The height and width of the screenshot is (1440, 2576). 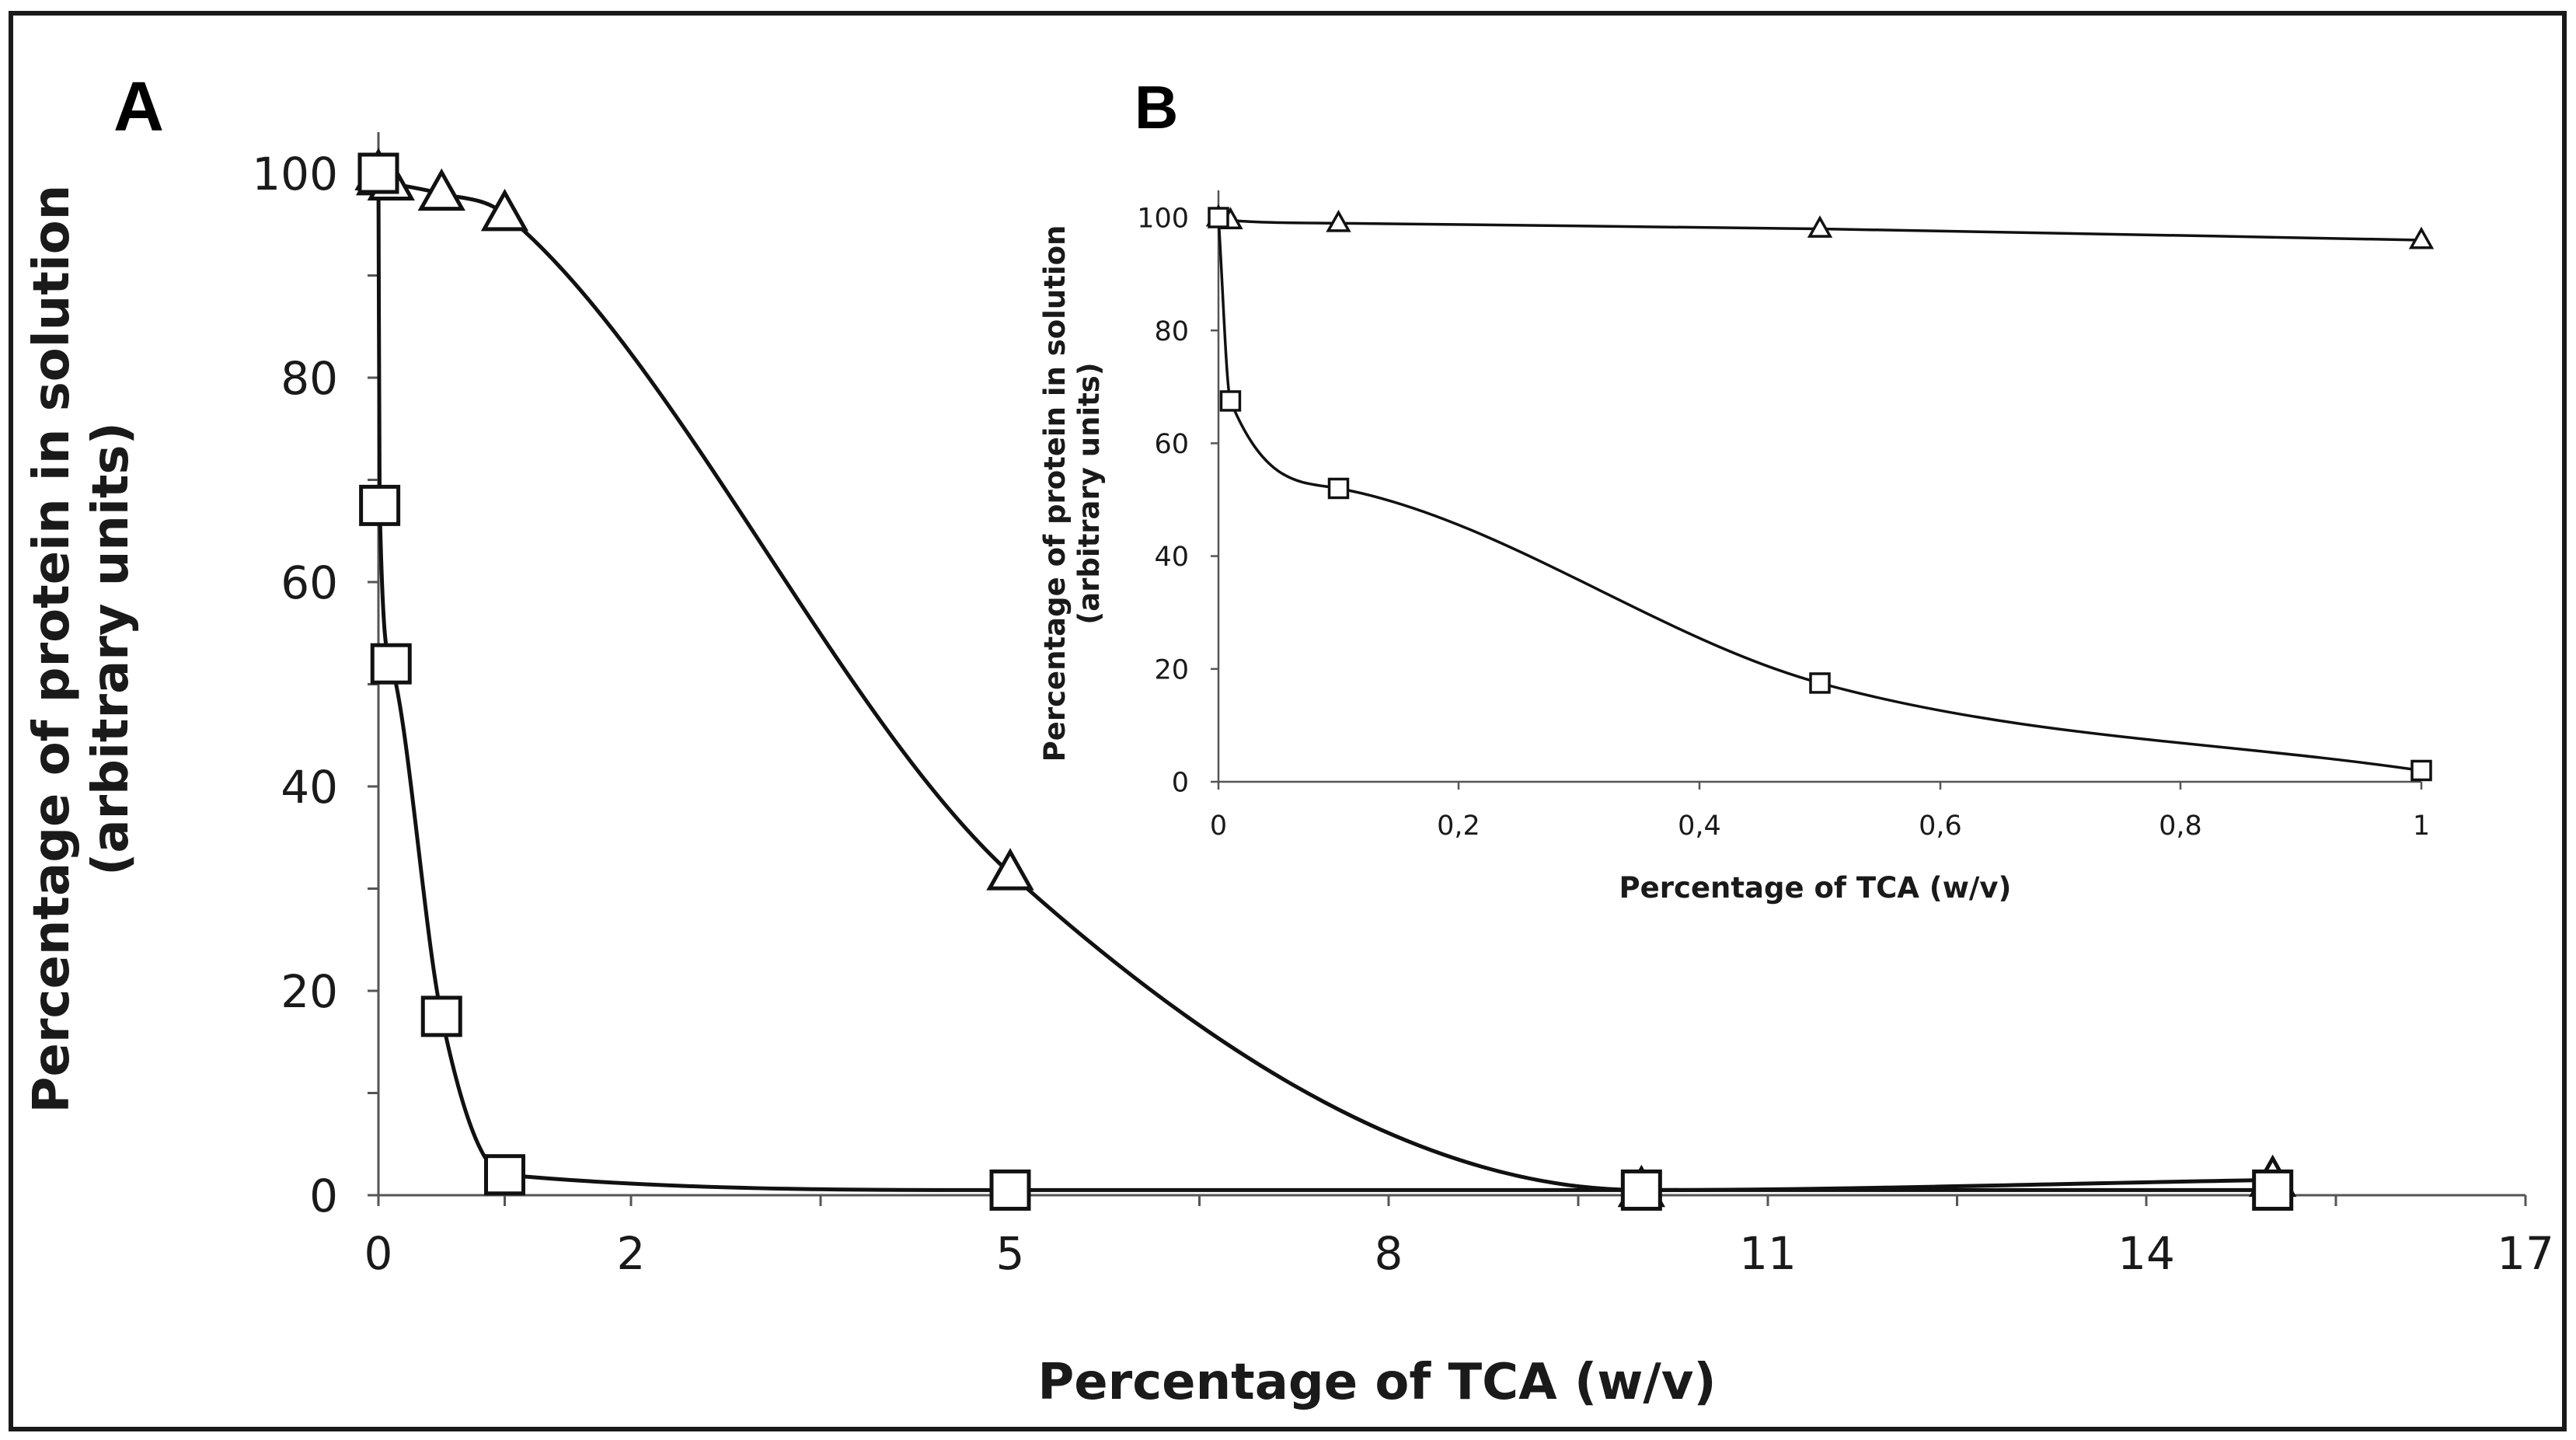 What do you see at coordinates (1940, 826) in the screenshot?
I see `panel-b-x-tick-label: 0,6` at bounding box center [1940, 826].